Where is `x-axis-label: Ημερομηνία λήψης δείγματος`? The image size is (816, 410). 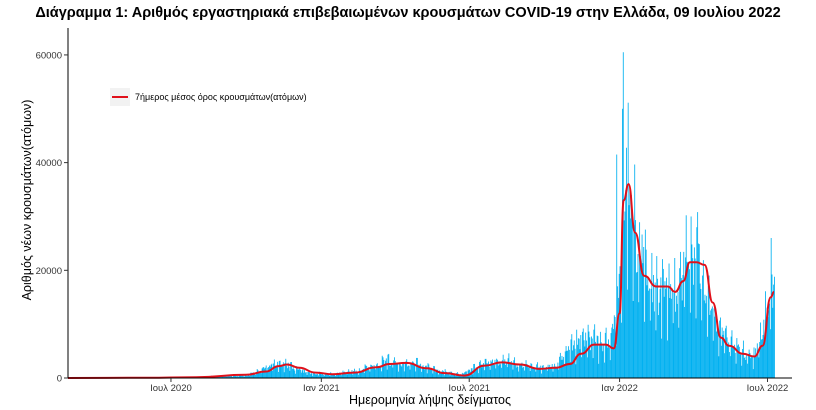
x-axis-label: Ημερομηνία λήψης δείγματος is located at coordinates (430, 400).